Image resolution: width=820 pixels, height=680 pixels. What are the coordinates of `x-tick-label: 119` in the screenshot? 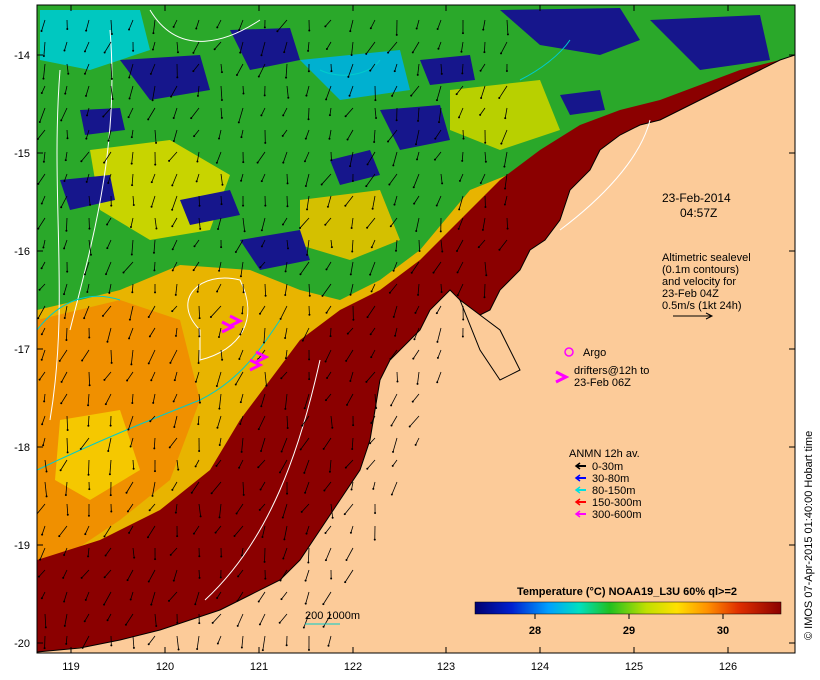 It's located at (71, 667).